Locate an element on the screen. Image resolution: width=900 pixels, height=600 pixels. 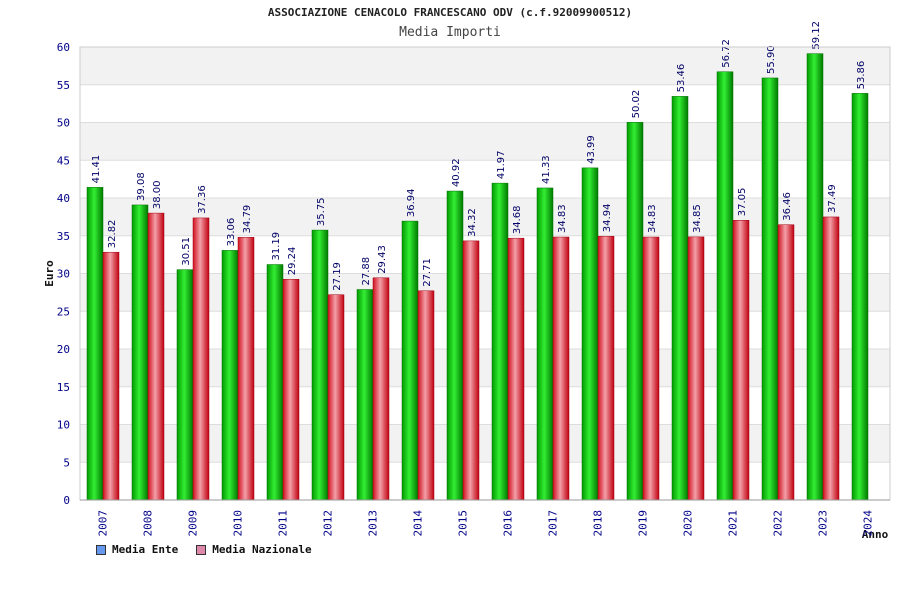
x-tick-label: 2016 is located at coordinates (508, 523).